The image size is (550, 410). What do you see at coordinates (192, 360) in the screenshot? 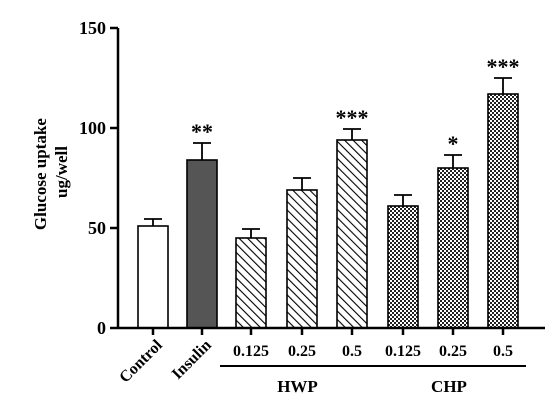
I see `x-tick-label: Insulin` at bounding box center [192, 360].